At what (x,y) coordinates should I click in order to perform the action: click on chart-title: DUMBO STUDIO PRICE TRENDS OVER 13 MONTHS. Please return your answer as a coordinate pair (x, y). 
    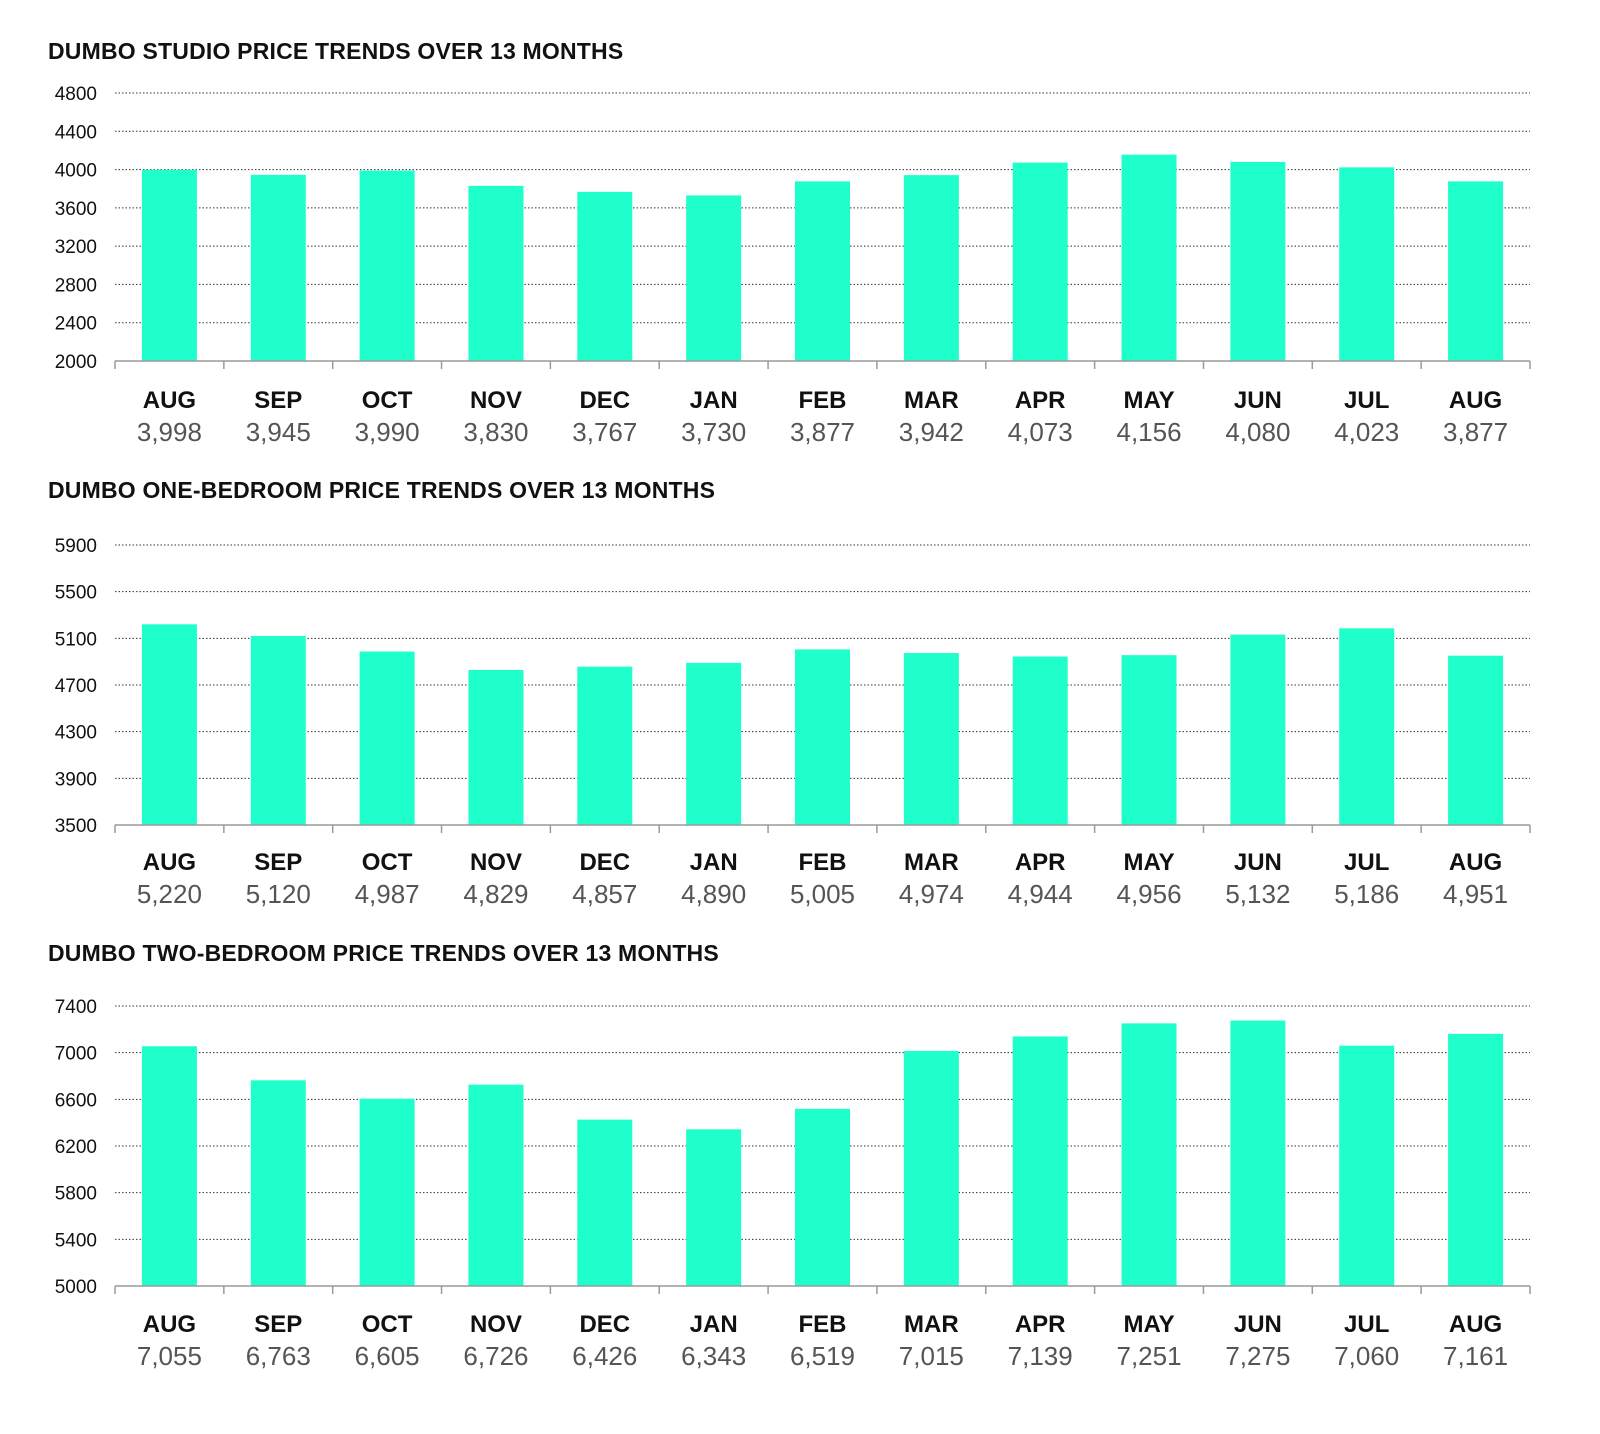
    Looking at the image, I should click on (336, 51).